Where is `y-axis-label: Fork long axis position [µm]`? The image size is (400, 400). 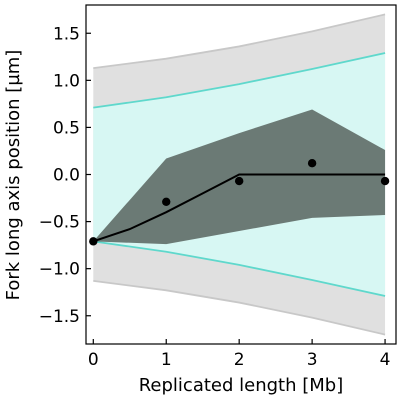
y-axis-label: Fork long axis position [µm] is located at coordinates (13, 175).